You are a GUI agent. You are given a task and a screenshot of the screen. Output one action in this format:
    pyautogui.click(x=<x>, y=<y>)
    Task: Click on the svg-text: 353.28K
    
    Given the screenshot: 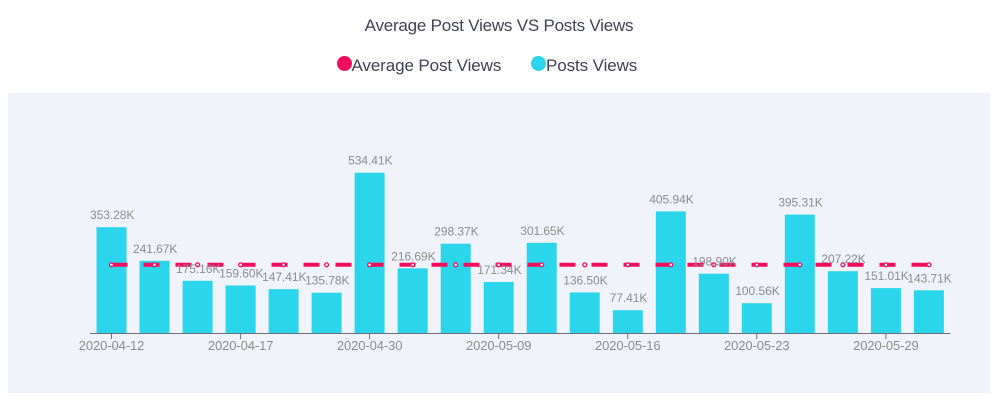 What is the action you would take?
    pyautogui.click(x=112, y=215)
    